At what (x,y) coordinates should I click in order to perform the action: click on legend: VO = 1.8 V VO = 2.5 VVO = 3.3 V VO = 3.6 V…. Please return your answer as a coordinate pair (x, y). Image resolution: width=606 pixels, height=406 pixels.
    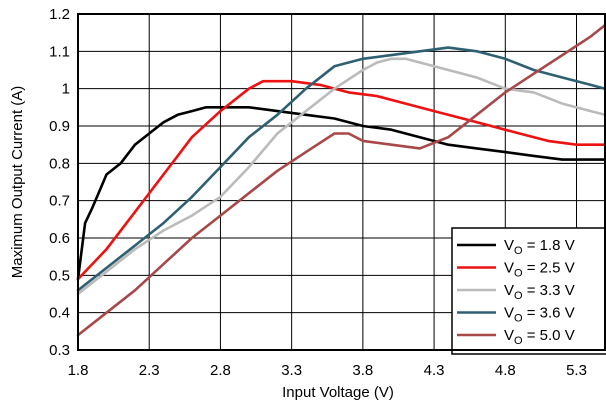
    Looking at the image, I should click on (528, 291).